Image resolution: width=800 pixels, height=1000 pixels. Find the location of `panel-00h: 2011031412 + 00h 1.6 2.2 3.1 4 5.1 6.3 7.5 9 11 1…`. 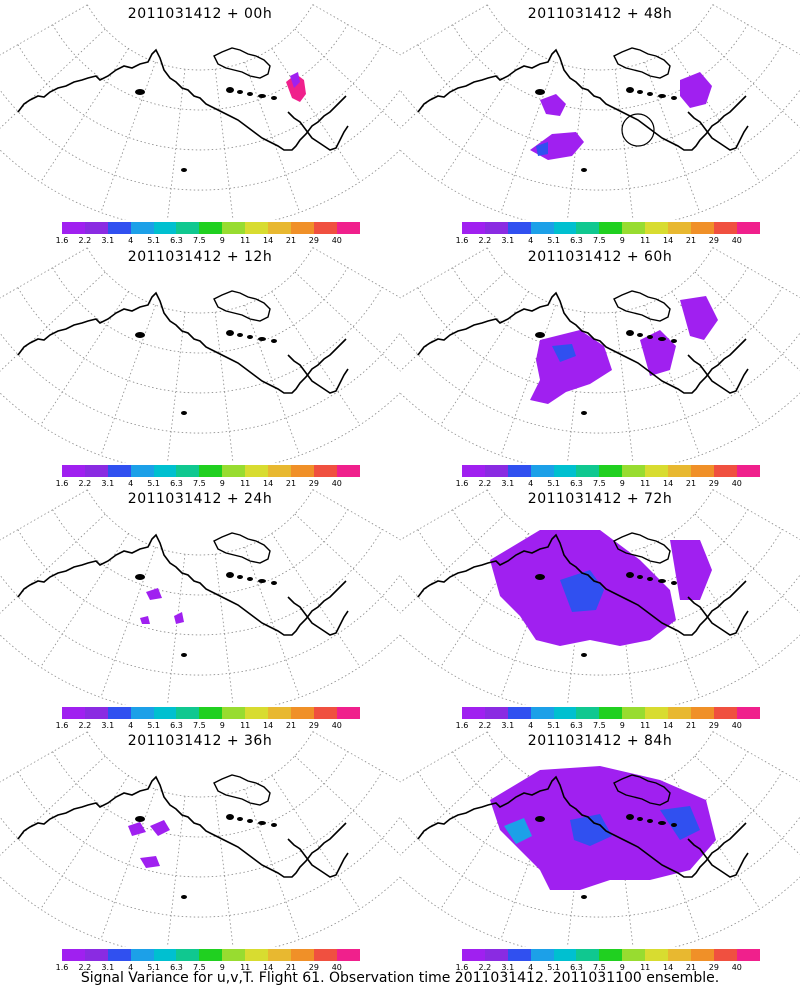

panel-00h: 2011031412 + 00h 1.6 2.2 3.1 4 5.1 6.3 7.5 9 11 1… is located at coordinates (200, 122).